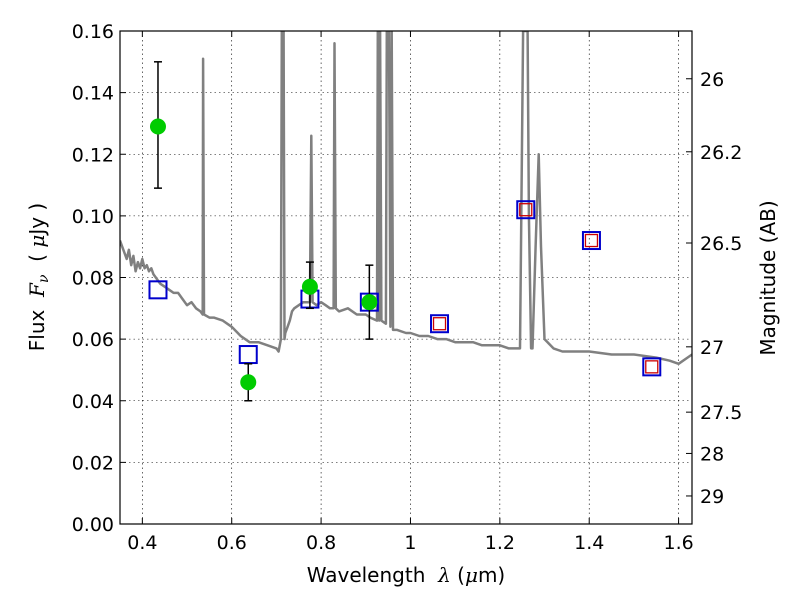 Image resolution: width=800 pixels, height=600 pixels. Describe the element at coordinates (768, 277) in the screenshot. I see `y2-axis-label: Magnitude (AB)` at that location.